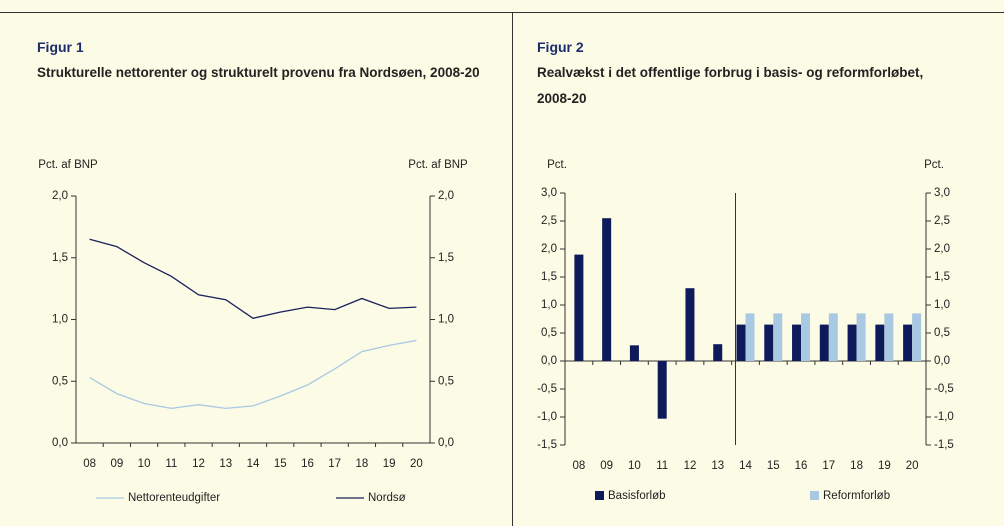 The width and height of the screenshot is (1004, 526). Describe the element at coordinates (942, 221) in the screenshot. I see `y2-tick-label: 2,5` at that location.